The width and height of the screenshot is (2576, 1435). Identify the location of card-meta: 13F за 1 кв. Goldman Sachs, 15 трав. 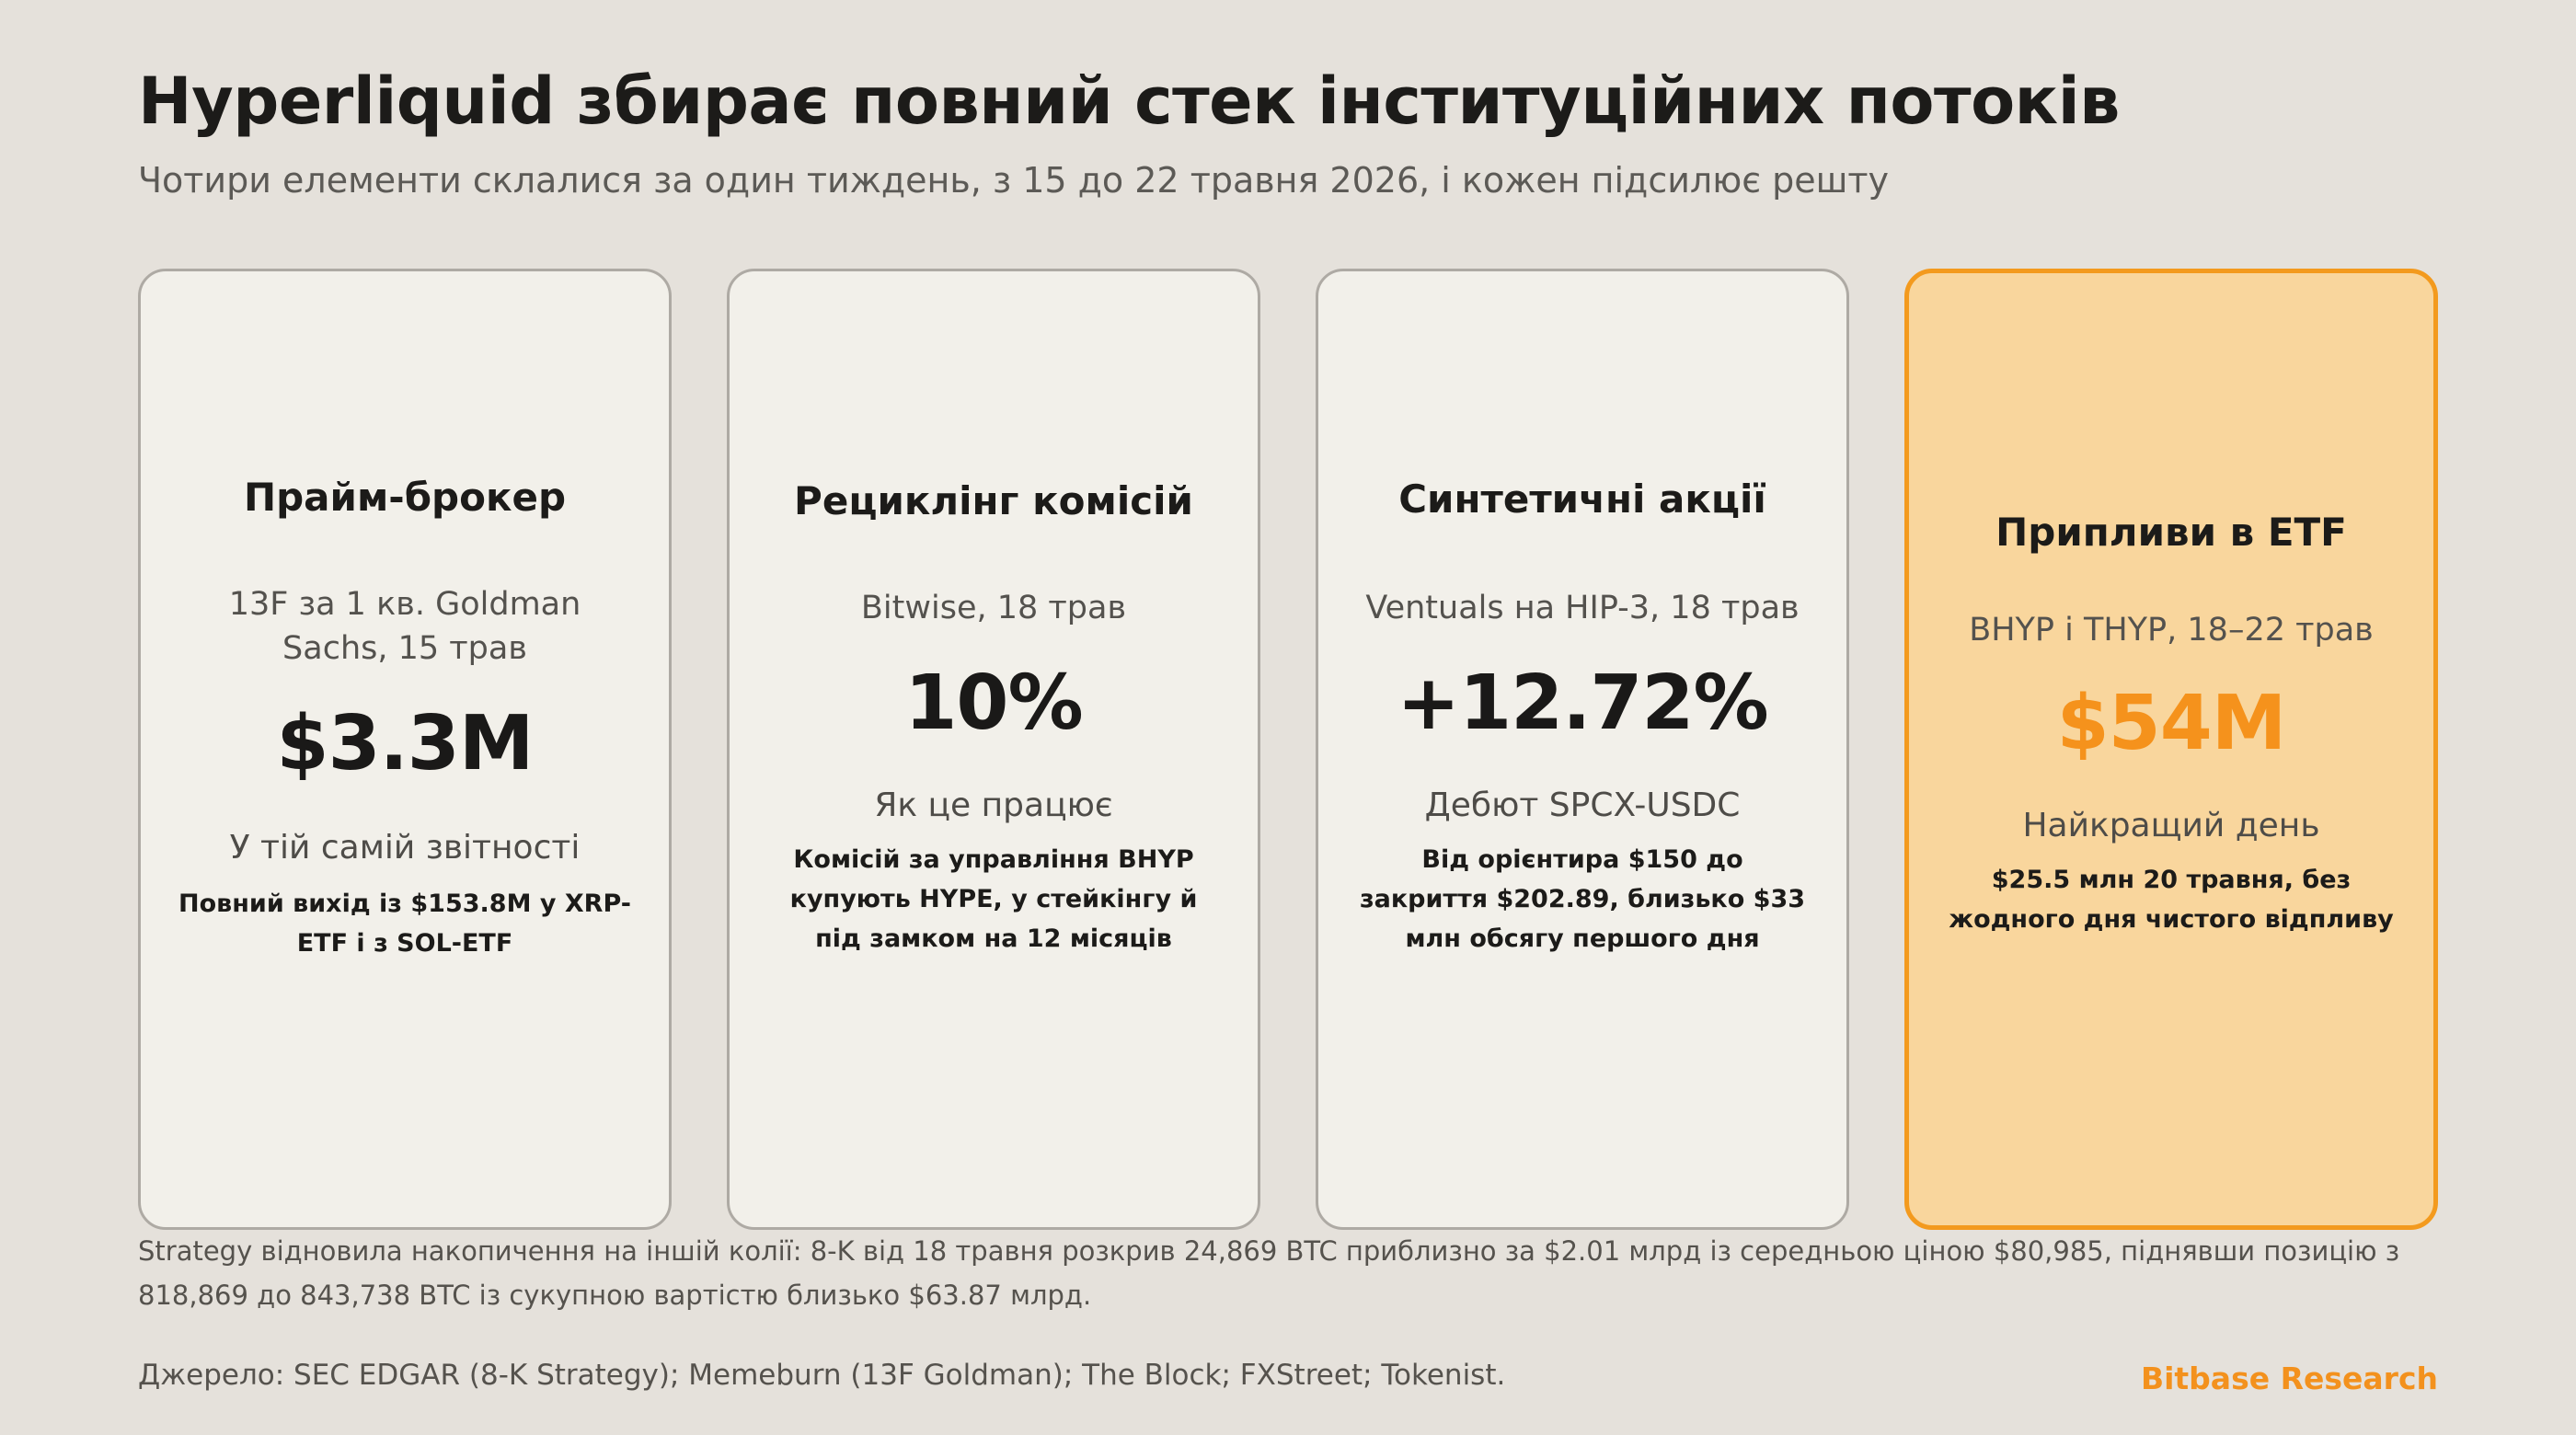
(404, 626).